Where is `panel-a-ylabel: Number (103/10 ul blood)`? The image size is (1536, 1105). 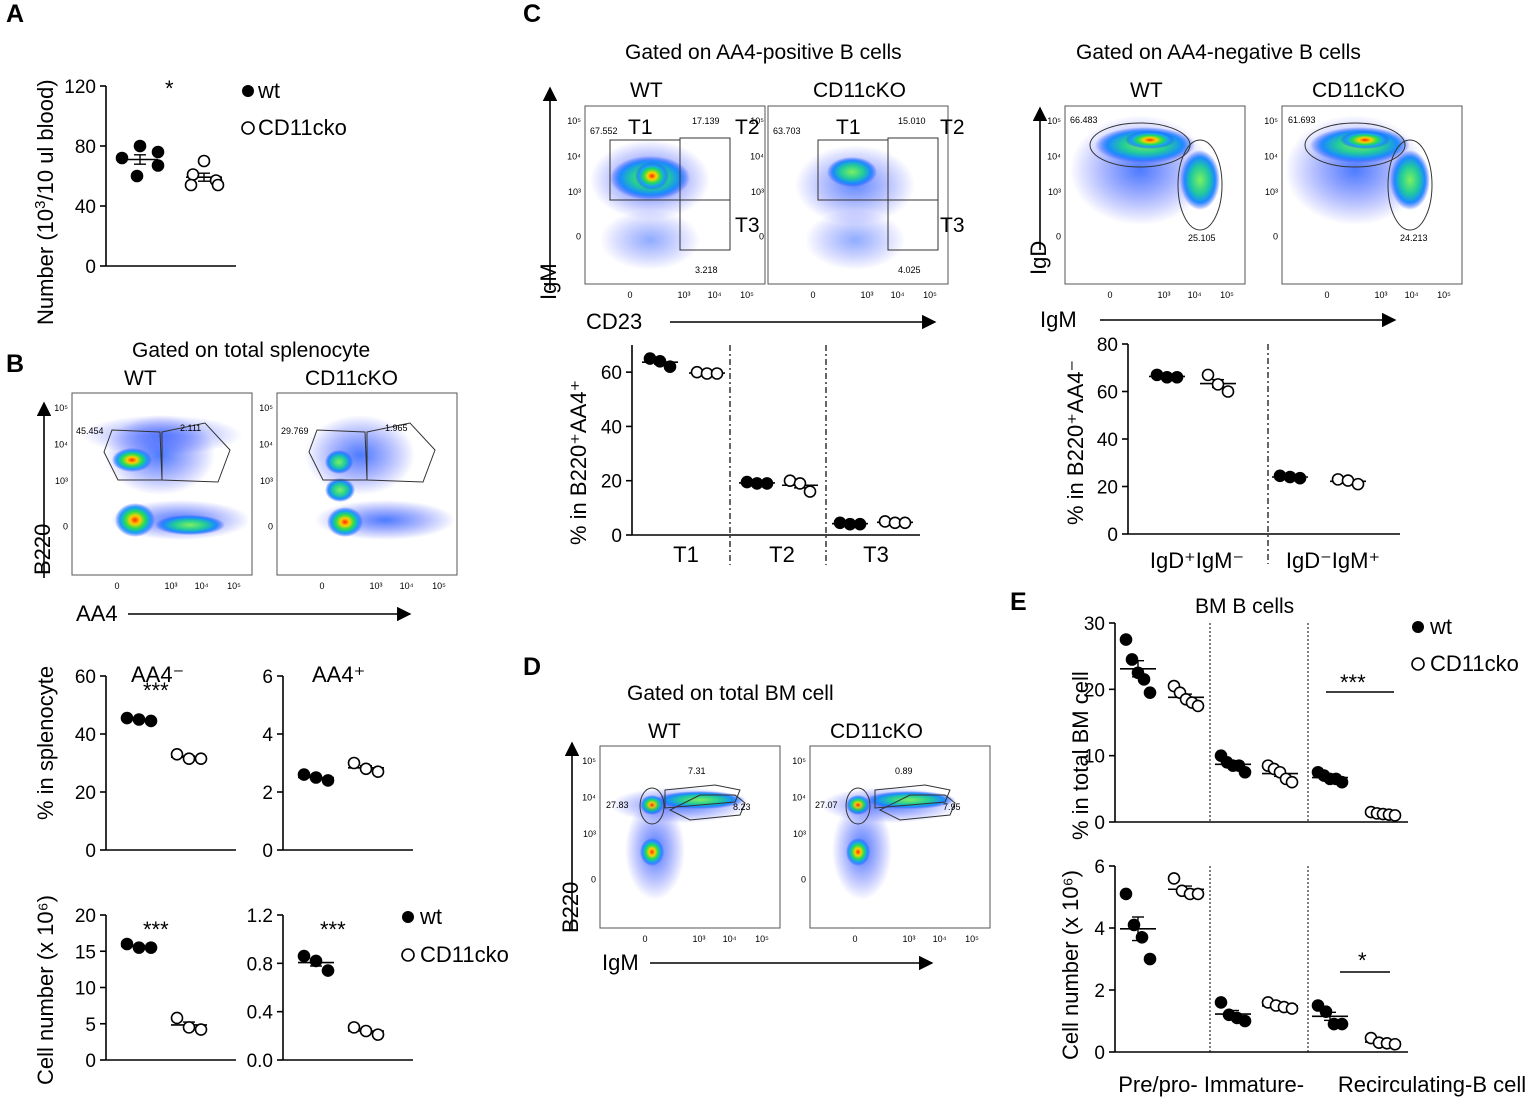 panel-a-ylabel: Number (103/10 ul blood) is located at coordinates (45, 202).